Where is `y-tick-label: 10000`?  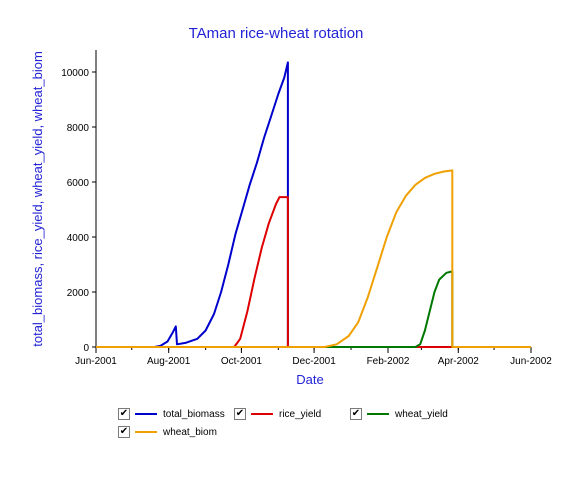 y-tick-label: 10000 is located at coordinates (75, 73).